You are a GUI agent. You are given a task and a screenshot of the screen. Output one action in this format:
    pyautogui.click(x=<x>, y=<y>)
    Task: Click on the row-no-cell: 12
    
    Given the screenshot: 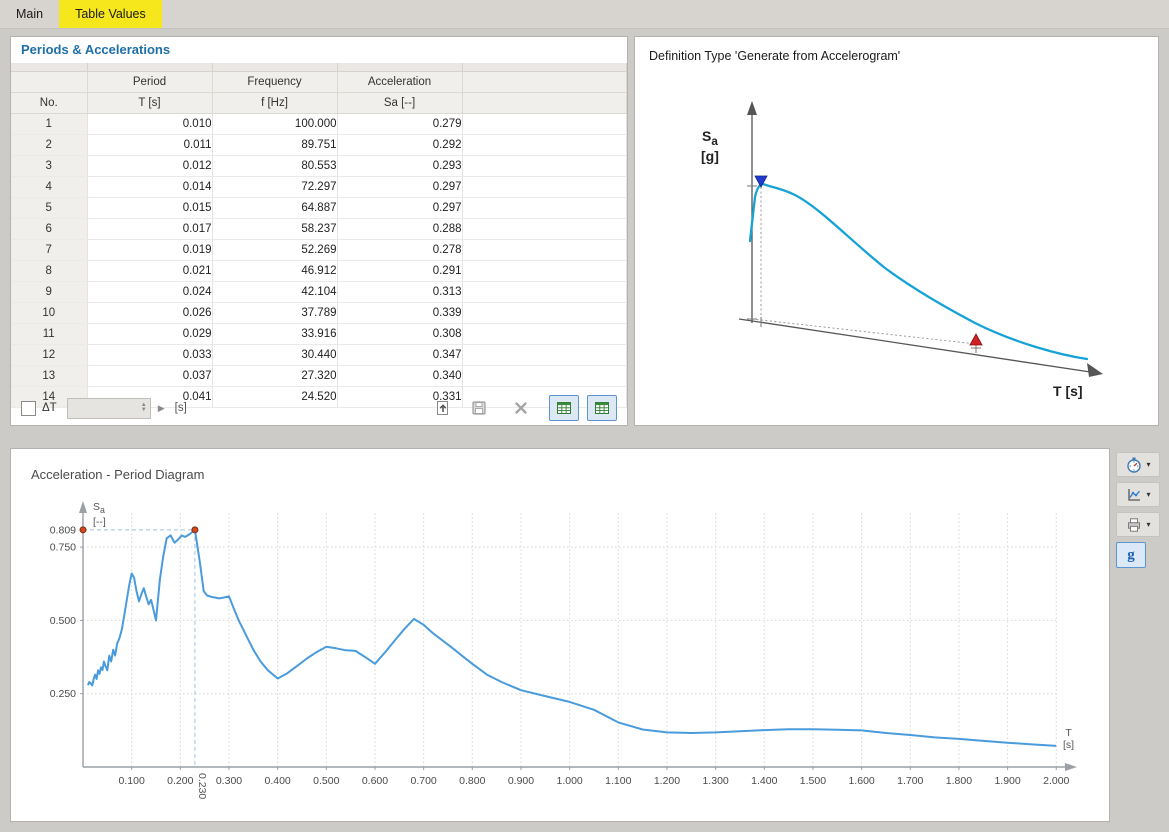 What is the action you would take?
    pyautogui.click(x=49, y=355)
    